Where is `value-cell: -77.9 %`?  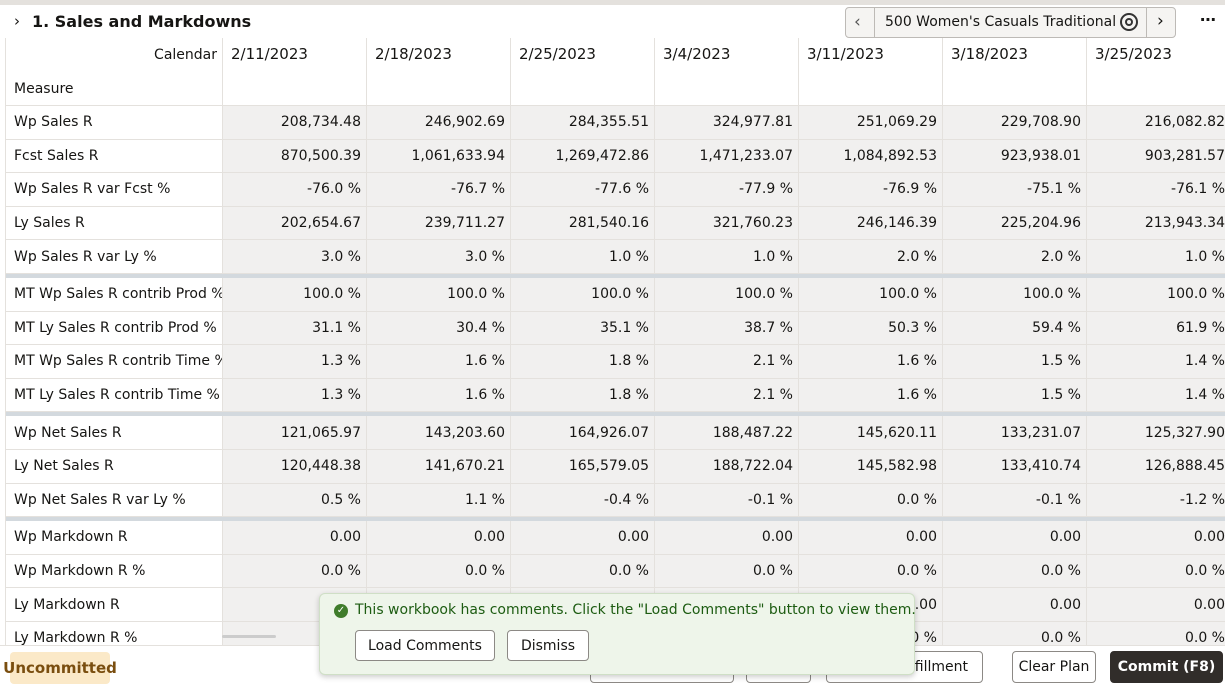 value-cell: -77.9 % is located at coordinates (727, 190).